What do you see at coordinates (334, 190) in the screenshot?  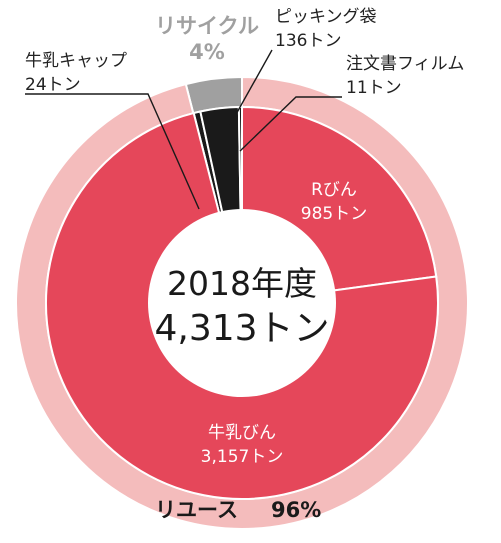 I see `slice-label-r-bottle: Rびん` at bounding box center [334, 190].